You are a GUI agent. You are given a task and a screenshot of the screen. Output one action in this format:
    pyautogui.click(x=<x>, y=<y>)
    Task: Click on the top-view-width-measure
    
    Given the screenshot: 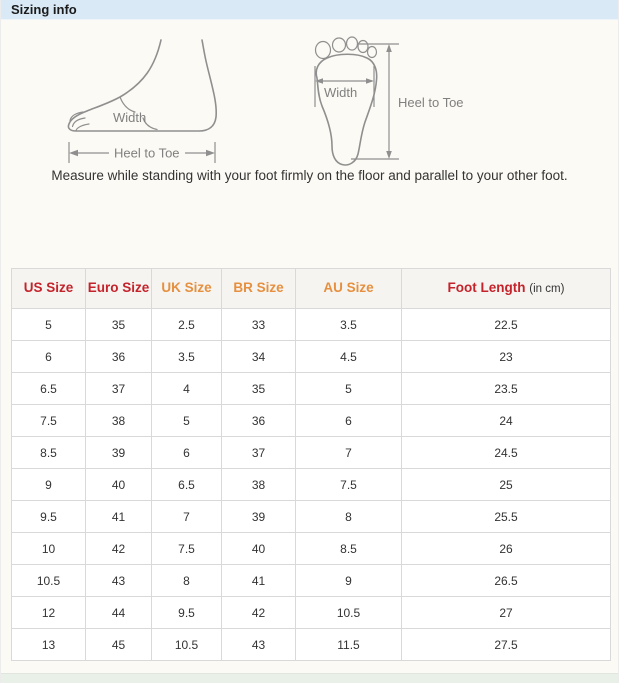 What is the action you would take?
    pyautogui.click(x=344, y=86)
    